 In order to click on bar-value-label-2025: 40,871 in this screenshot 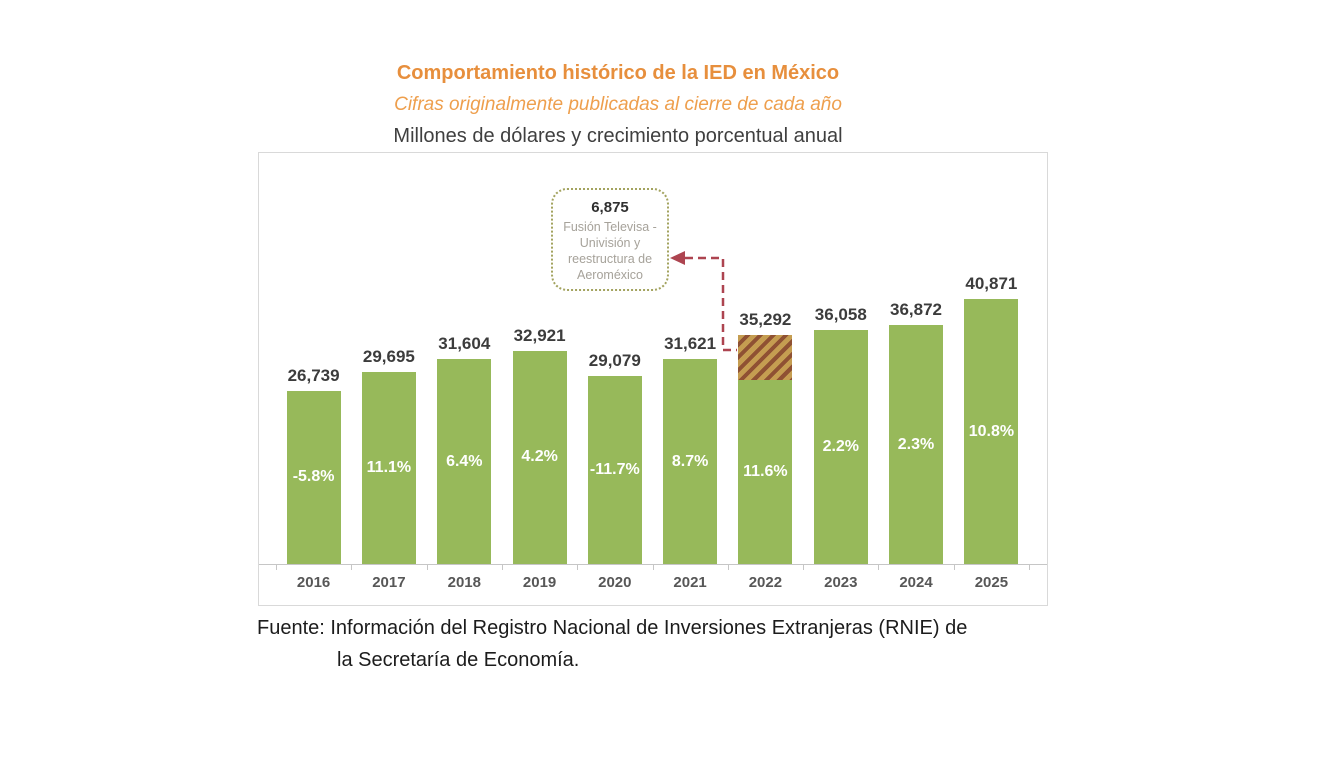, I will do `click(991, 283)`.